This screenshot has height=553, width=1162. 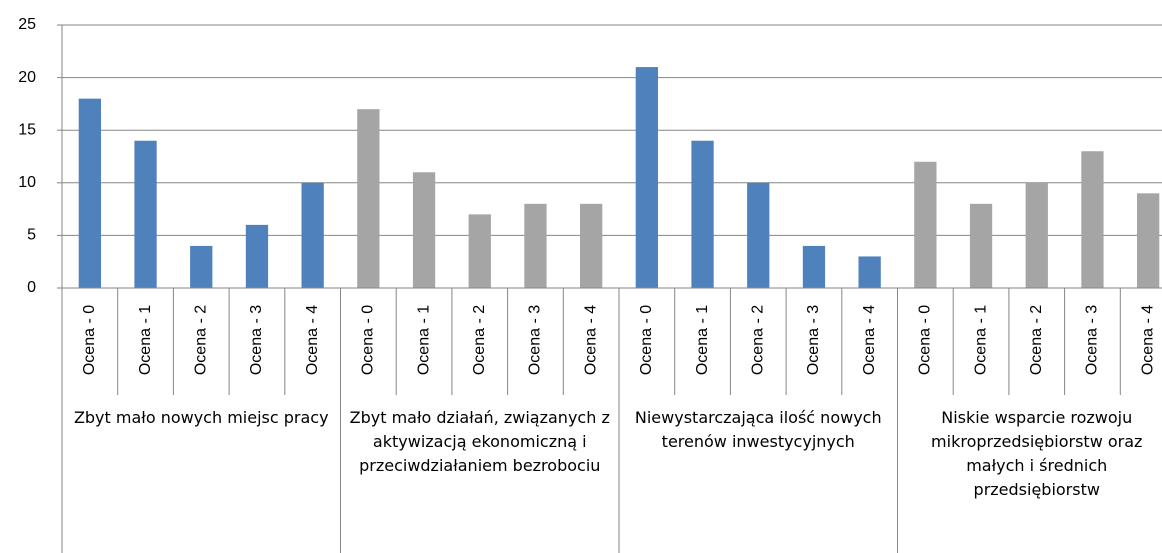 I want to click on y-tick-label: 25, so click(x=27, y=24).